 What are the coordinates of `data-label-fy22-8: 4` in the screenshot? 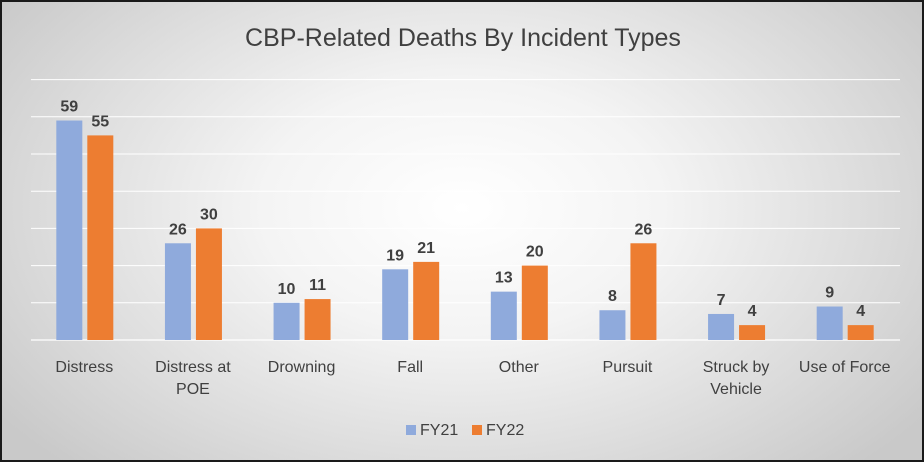 It's located at (860, 311).